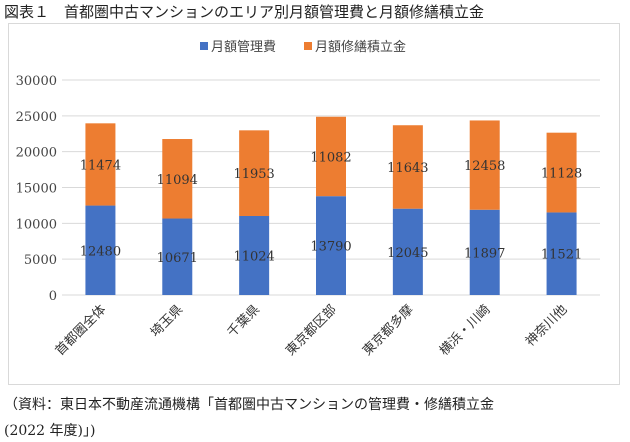 The width and height of the screenshot is (630, 442). Describe the element at coordinates (36, 81) in the screenshot. I see `y-tick-label: 30000` at that location.